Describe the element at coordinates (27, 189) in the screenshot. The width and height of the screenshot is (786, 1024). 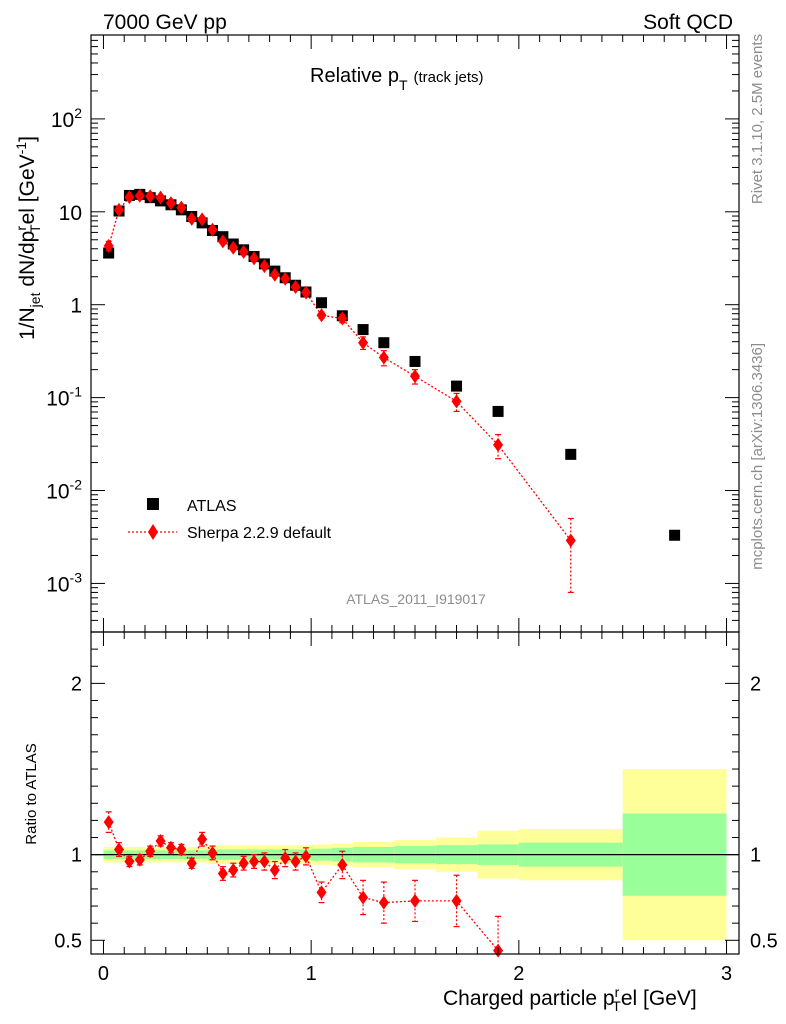
I see `ylabel-part: el [GeV` at that location.